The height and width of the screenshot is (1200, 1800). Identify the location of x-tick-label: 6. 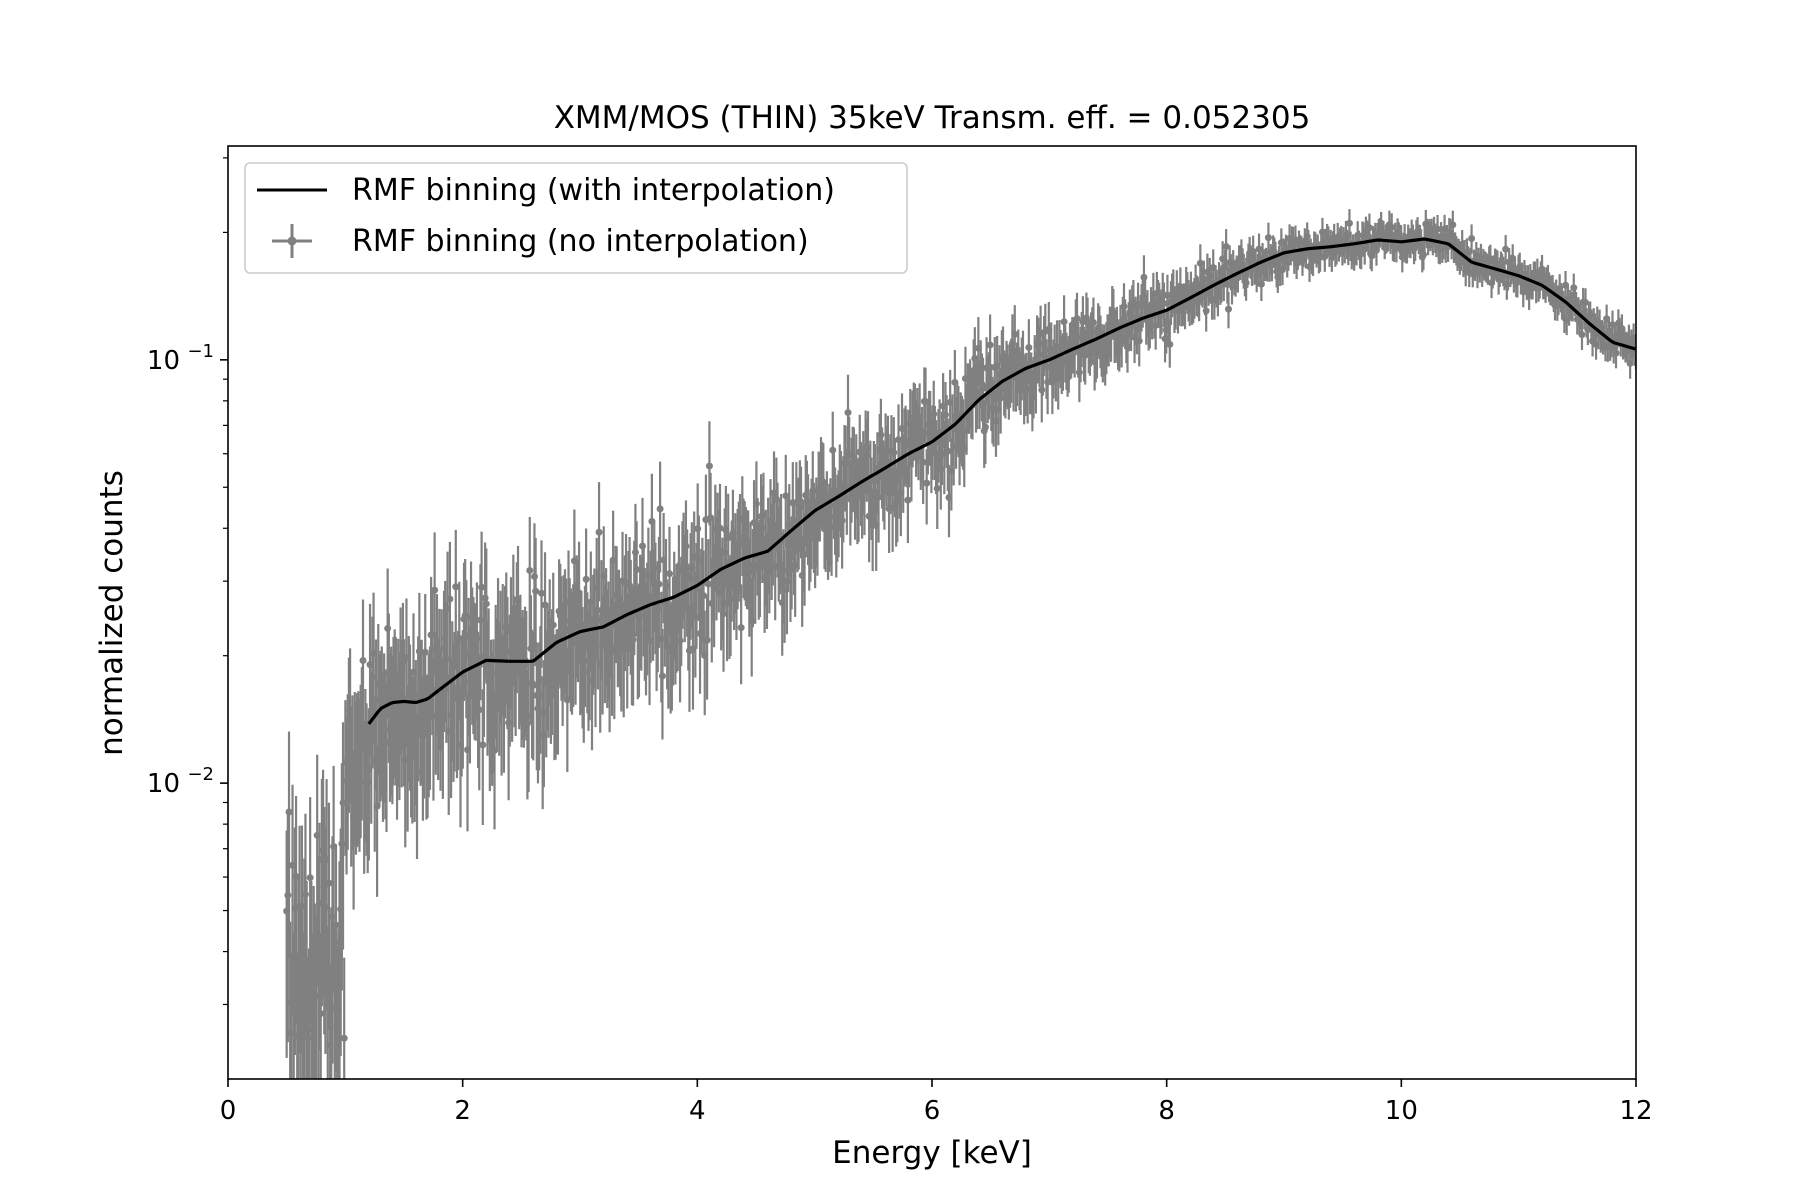
(932, 1111).